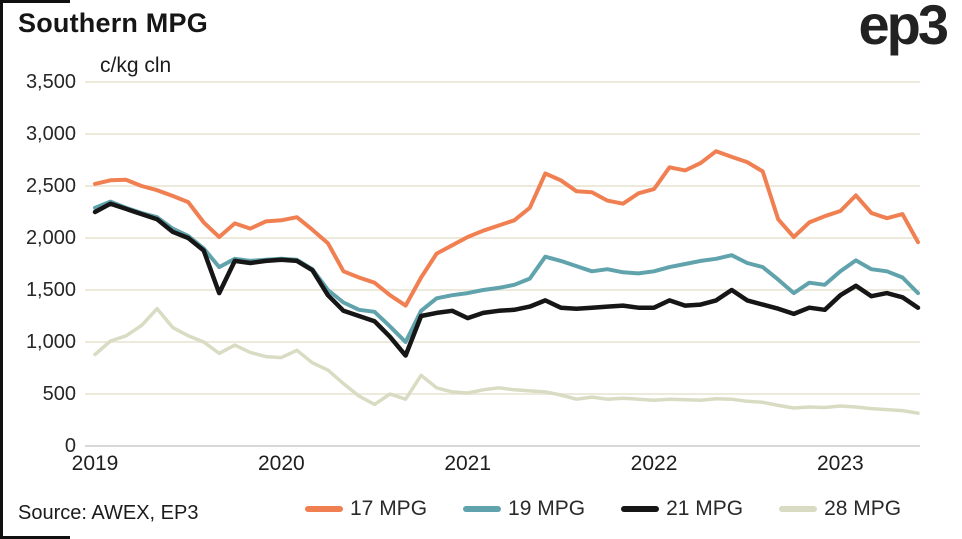 This screenshot has height=539, width=962. Describe the element at coordinates (50, 238) in the screenshot. I see `ytick-2000: 2,000` at that location.